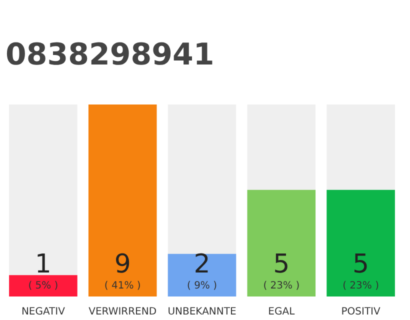 This screenshot has height=320, width=410. Describe the element at coordinates (361, 312) in the screenshot. I see `x-tick-label: POSITIV` at that location.